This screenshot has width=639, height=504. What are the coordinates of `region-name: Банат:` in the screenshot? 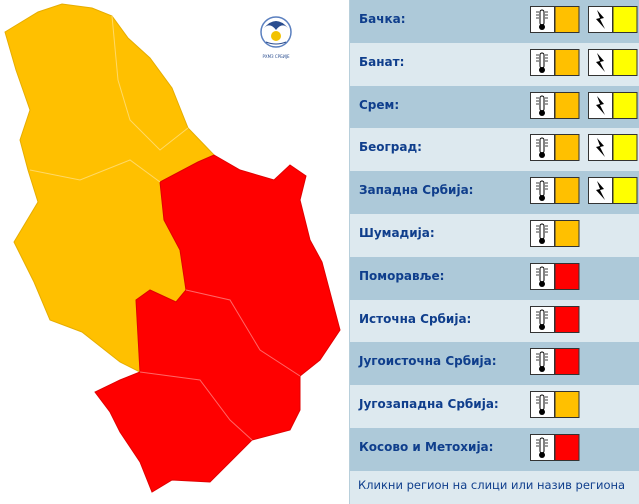 It's located at (382, 61).